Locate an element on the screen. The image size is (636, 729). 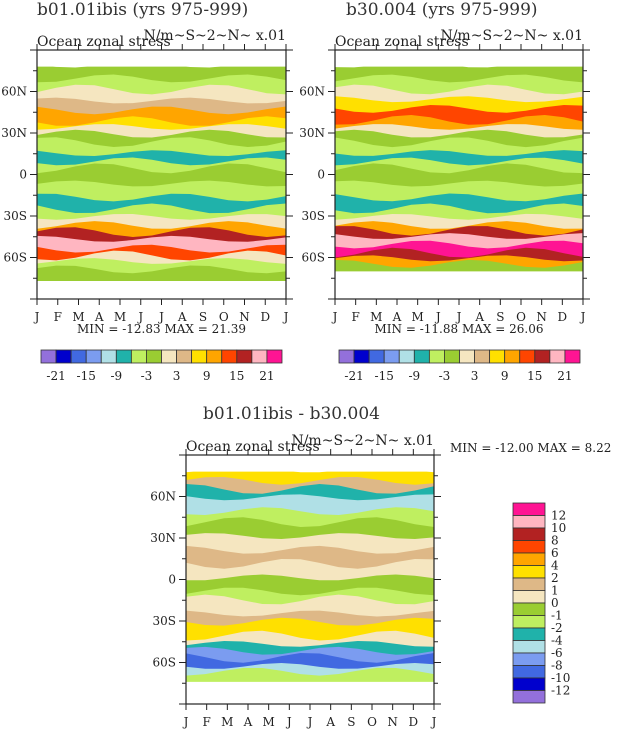
min-max-stats: MIN = -12.83 MAX = 21.39 is located at coordinates (161, 329).